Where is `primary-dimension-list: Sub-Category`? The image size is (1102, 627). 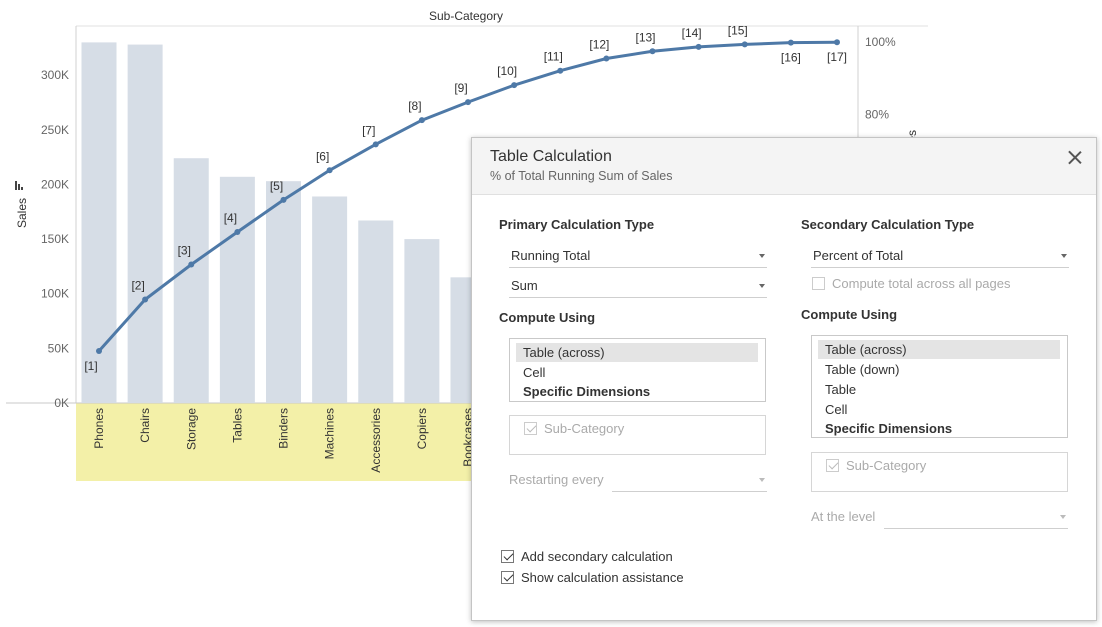 primary-dimension-list: Sub-Category is located at coordinates (637, 435).